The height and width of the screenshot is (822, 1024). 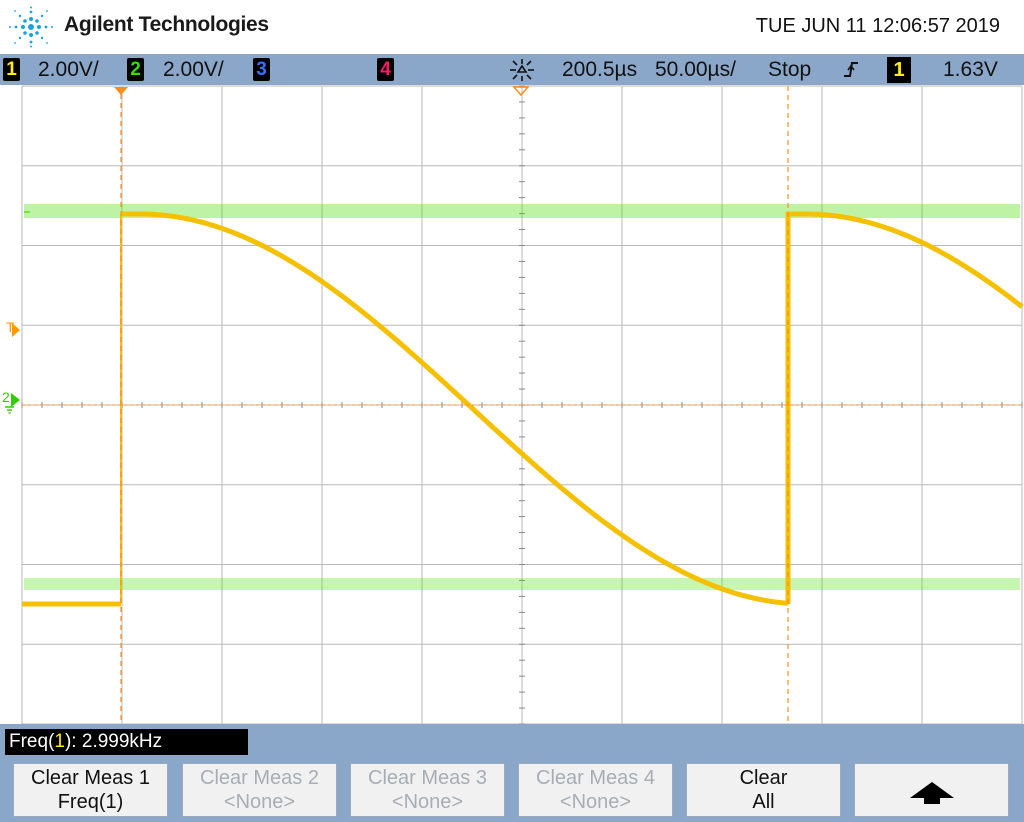 I want to click on trigger-level-arrow-icon, so click(x=16, y=330).